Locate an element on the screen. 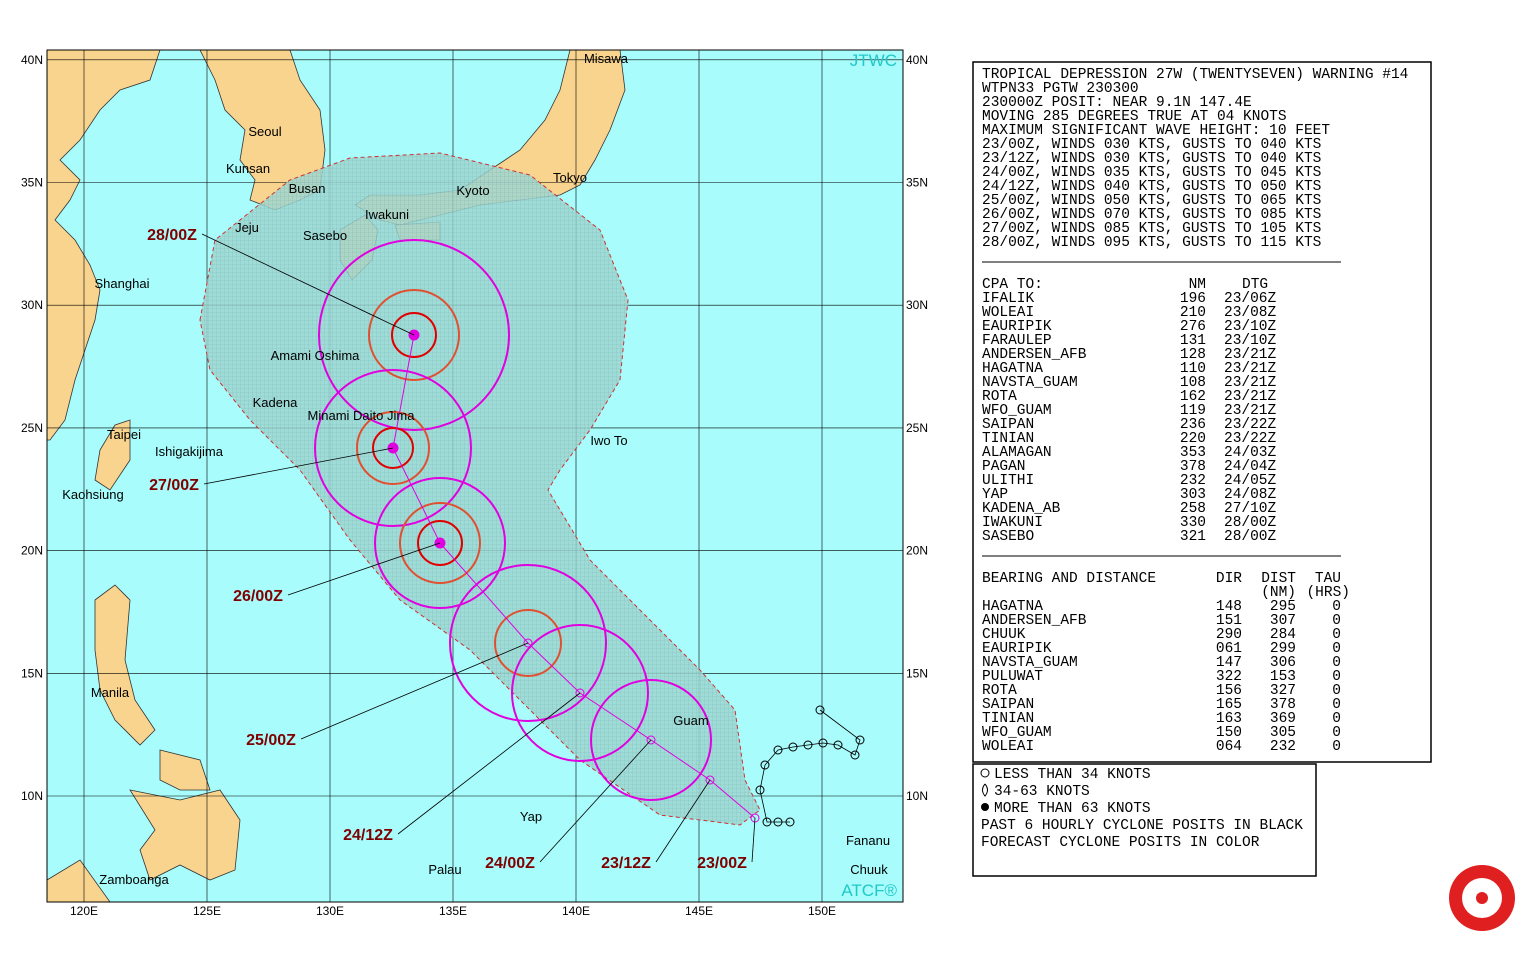 The width and height of the screenshot is (1522, 954). place-name: Kunsan is located at coordinates (248, 168).